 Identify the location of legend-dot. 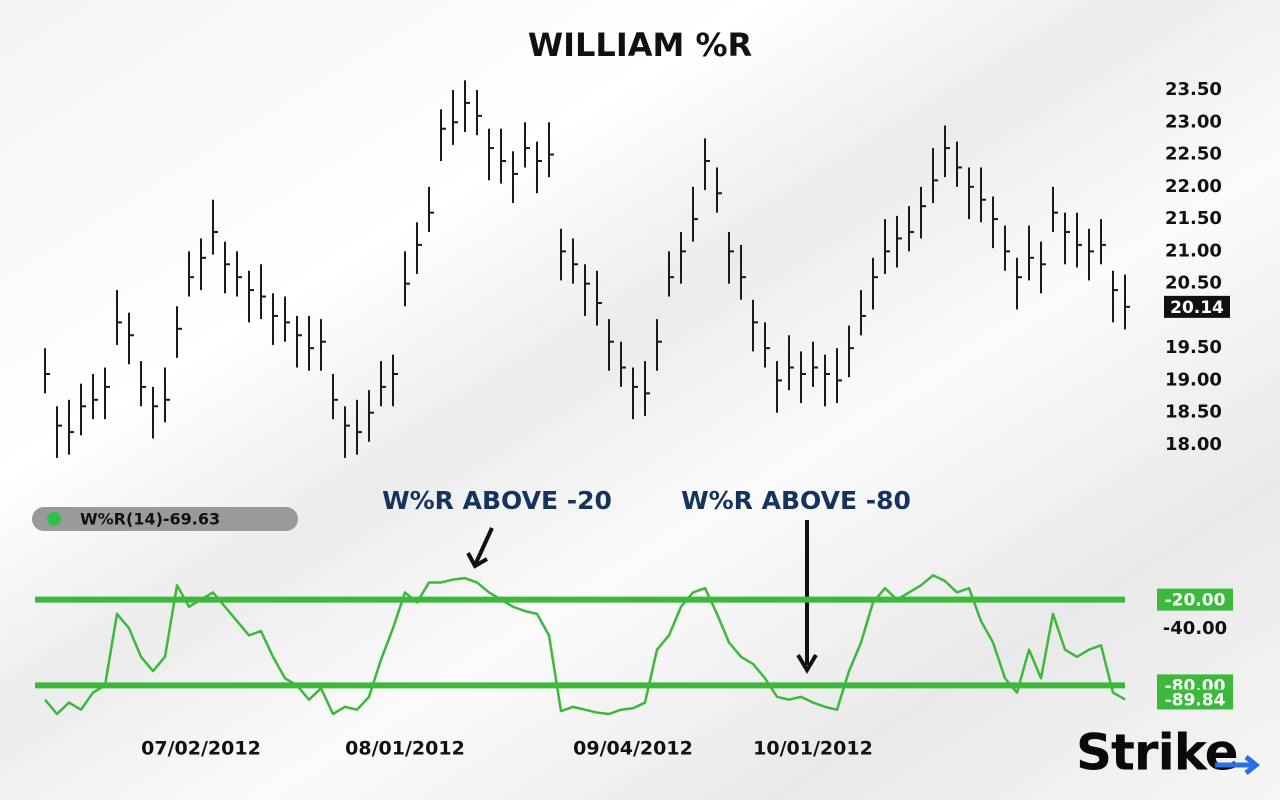
(54, 519).